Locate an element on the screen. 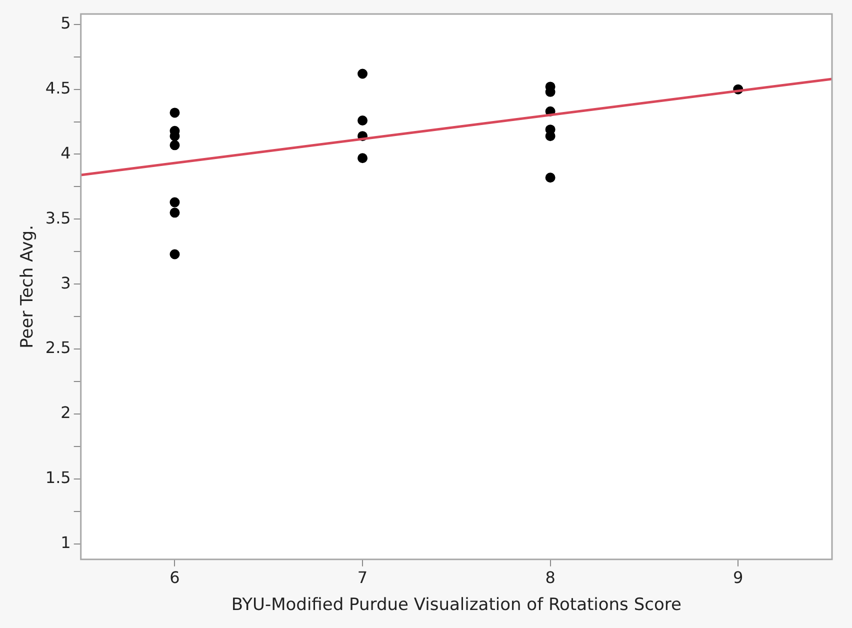 This screenshot has width=852, height=628. y-tick-label: 4.5 is located at coordinates (58, 88).